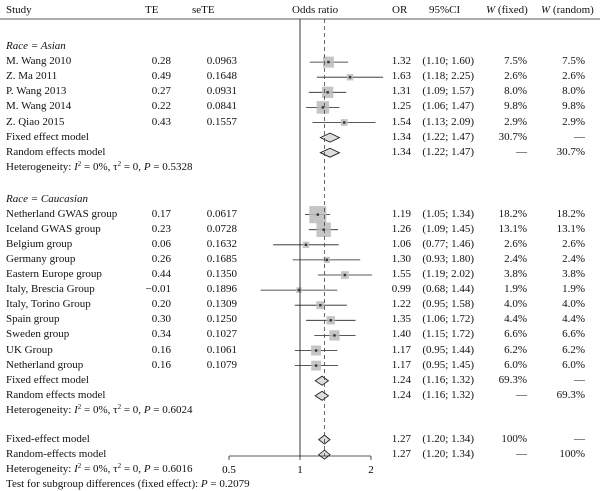 The image size is (600, 491). What do you see at coordinates (515, 334) in the screenshot?
I see `study-weight-fixed: 6.6%` at bounding box center [515, 334].